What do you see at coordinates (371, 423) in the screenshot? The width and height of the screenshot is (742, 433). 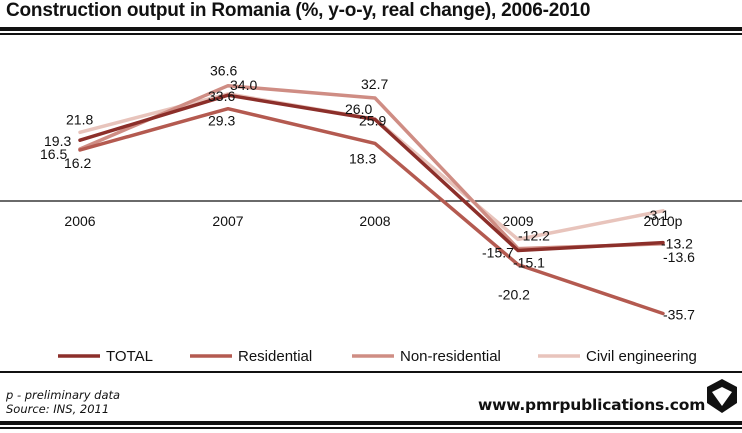 I see `bottom-rule-thick` at bounding box center [371, 423].